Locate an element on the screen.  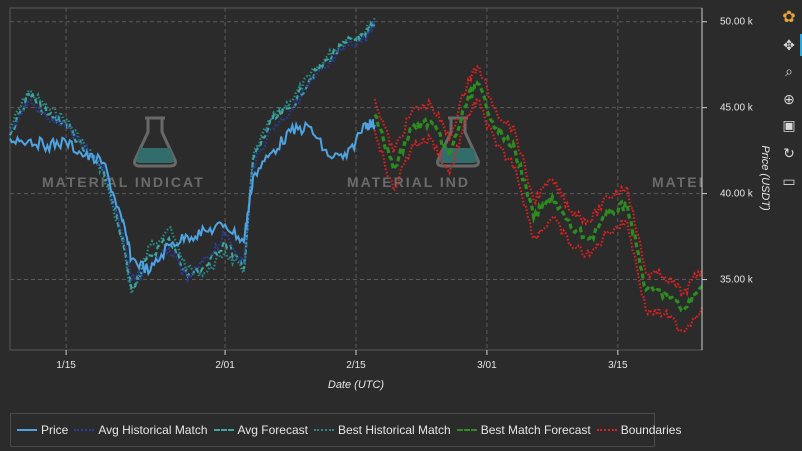
y-axis-title: Price (USDT) is located at coordinates (765, 178).